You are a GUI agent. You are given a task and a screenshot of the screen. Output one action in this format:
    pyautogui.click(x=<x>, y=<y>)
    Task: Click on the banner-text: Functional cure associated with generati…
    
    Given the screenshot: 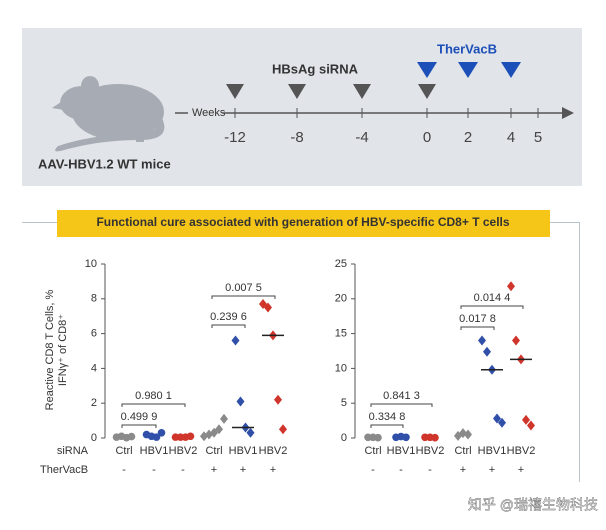 What is the action you would take?
    pyautogui.click(x=302, y=222)
    